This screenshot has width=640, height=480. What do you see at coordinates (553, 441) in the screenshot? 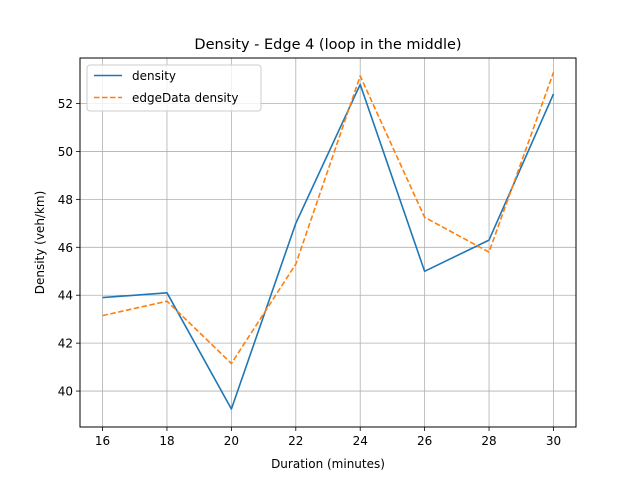
I see `x-tick-label: 30` at bounding box center [553, 441].